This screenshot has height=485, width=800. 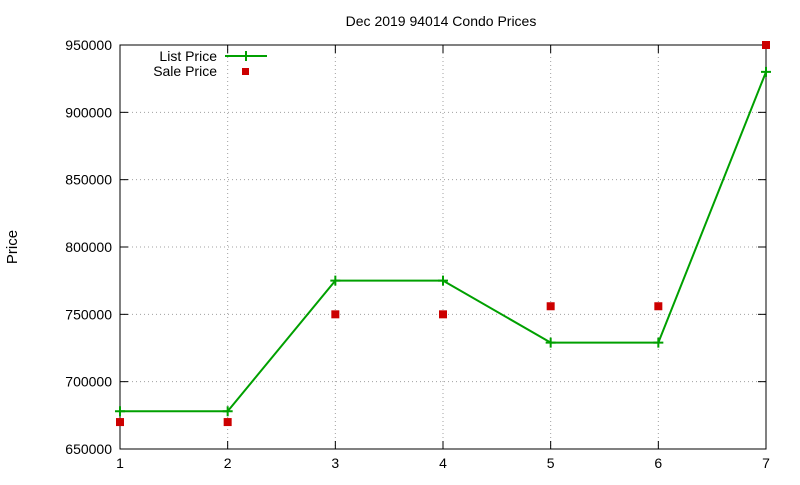 I want to click on legend-label-list-price: List Price, so click(x=188, y=56).